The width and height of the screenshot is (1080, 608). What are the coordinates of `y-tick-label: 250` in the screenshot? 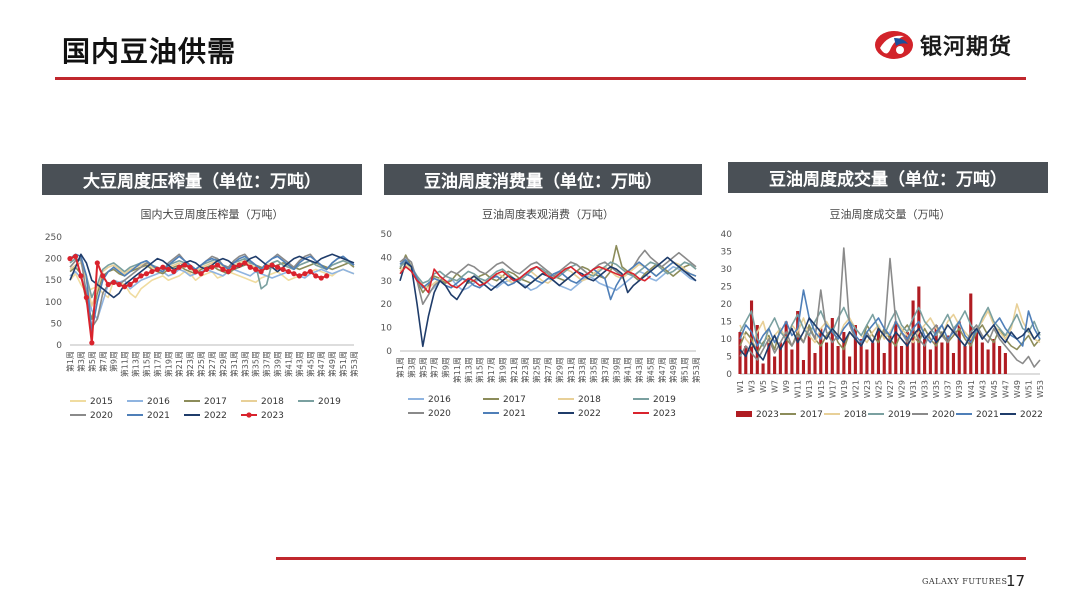 It's located at (53, 238).